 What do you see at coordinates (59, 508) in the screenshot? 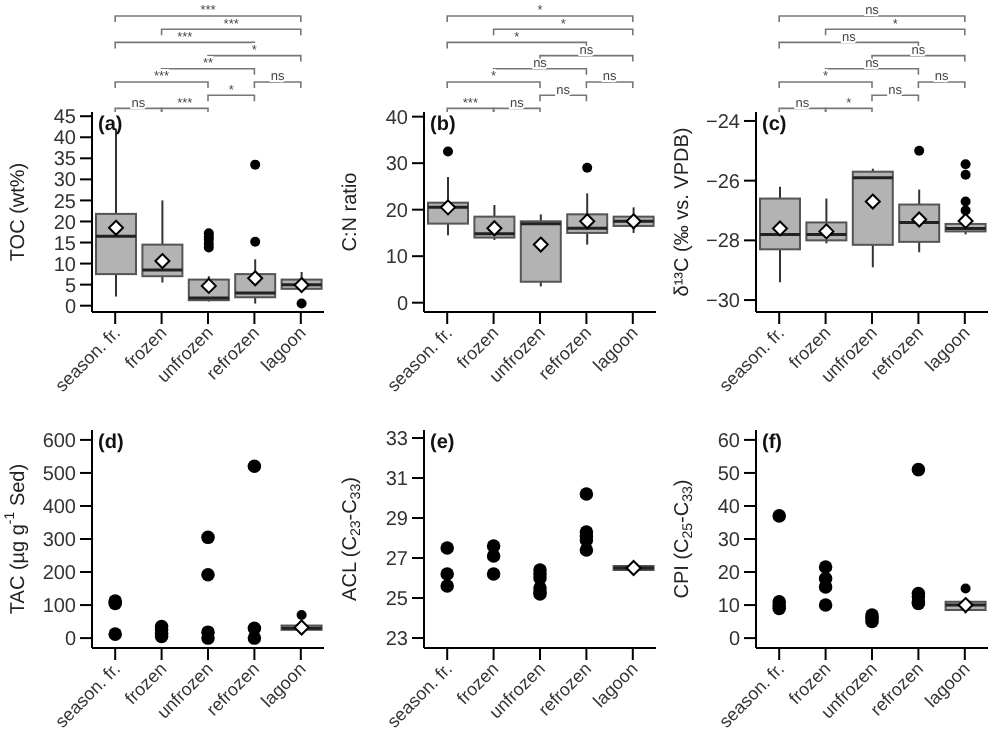
I see `y-tick-label: 400` at bounding box center [59, 508].